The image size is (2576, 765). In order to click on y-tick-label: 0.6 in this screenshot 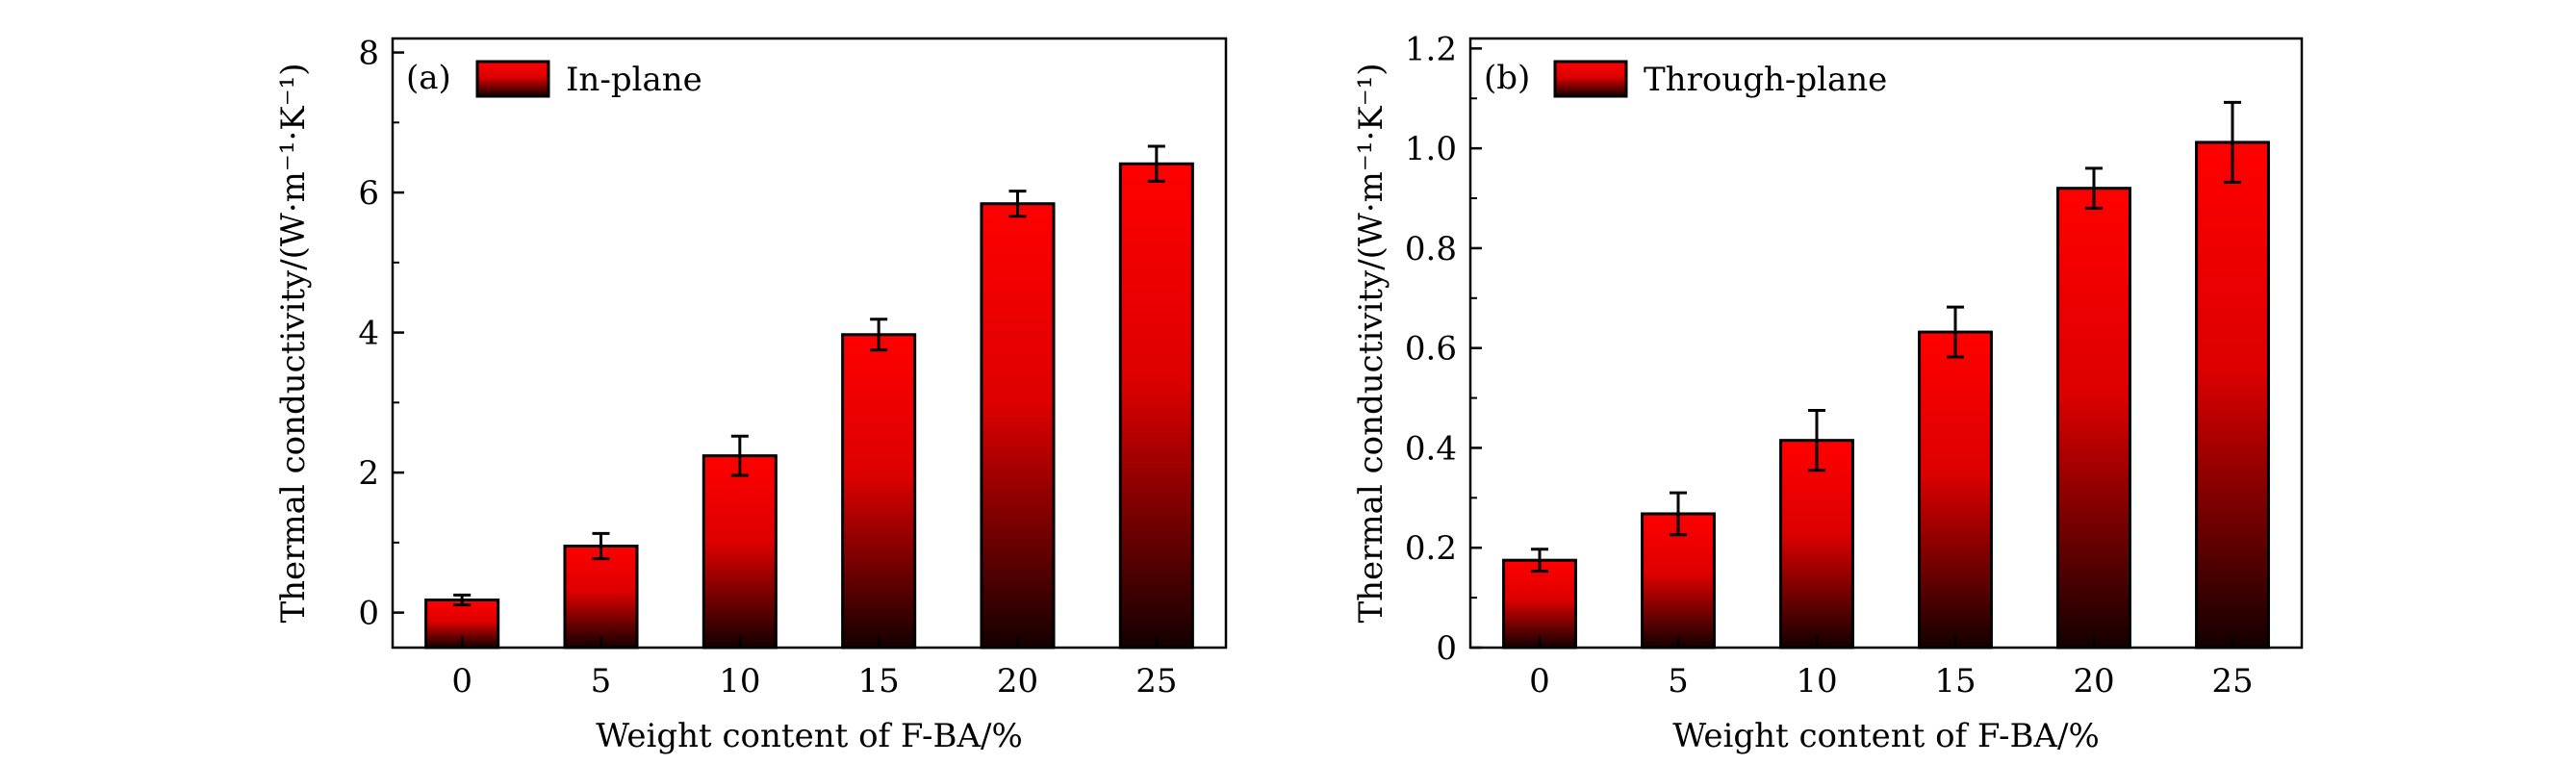, I will do `click(1431, 350)`.